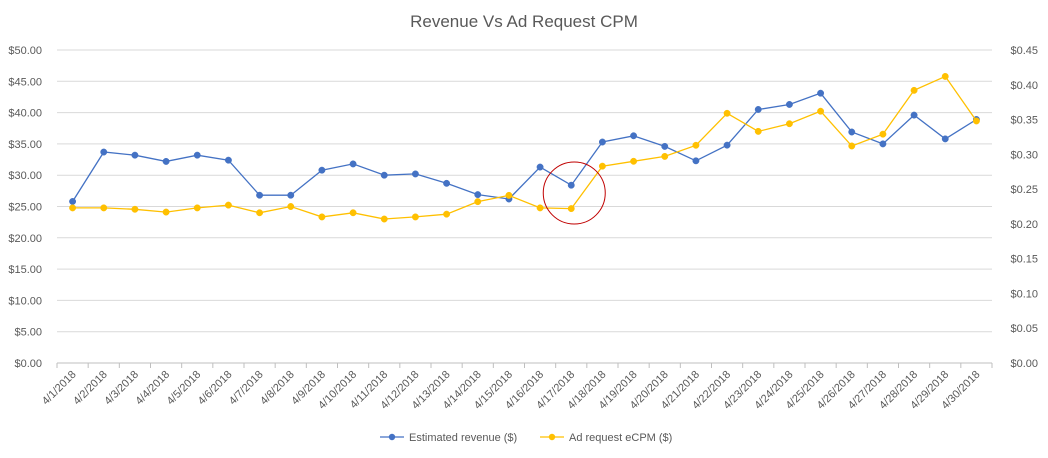  Describe the element at coordinates (620, 438) in the screenshot. I see `legend-label: Ad request eCPM ($)` at that location.